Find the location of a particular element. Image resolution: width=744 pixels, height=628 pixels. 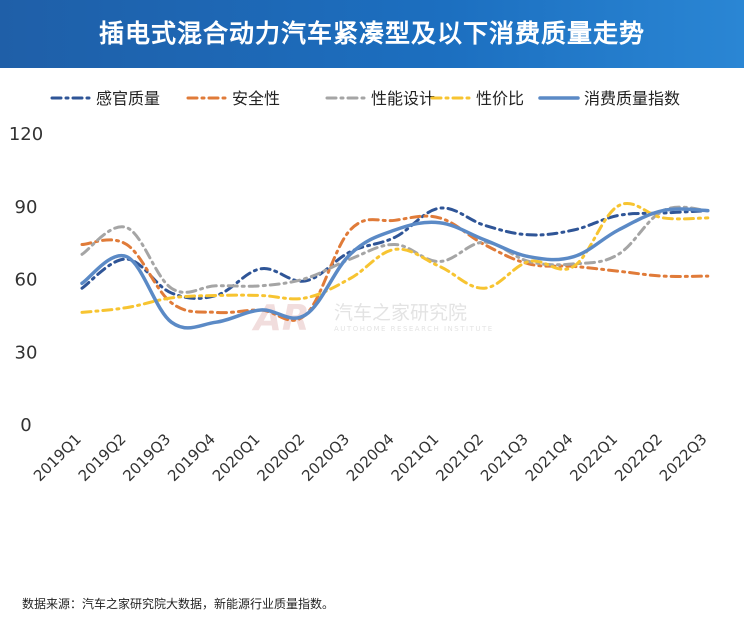

x-tick-label: 2021Q2 is located at coordinates (459, 457).